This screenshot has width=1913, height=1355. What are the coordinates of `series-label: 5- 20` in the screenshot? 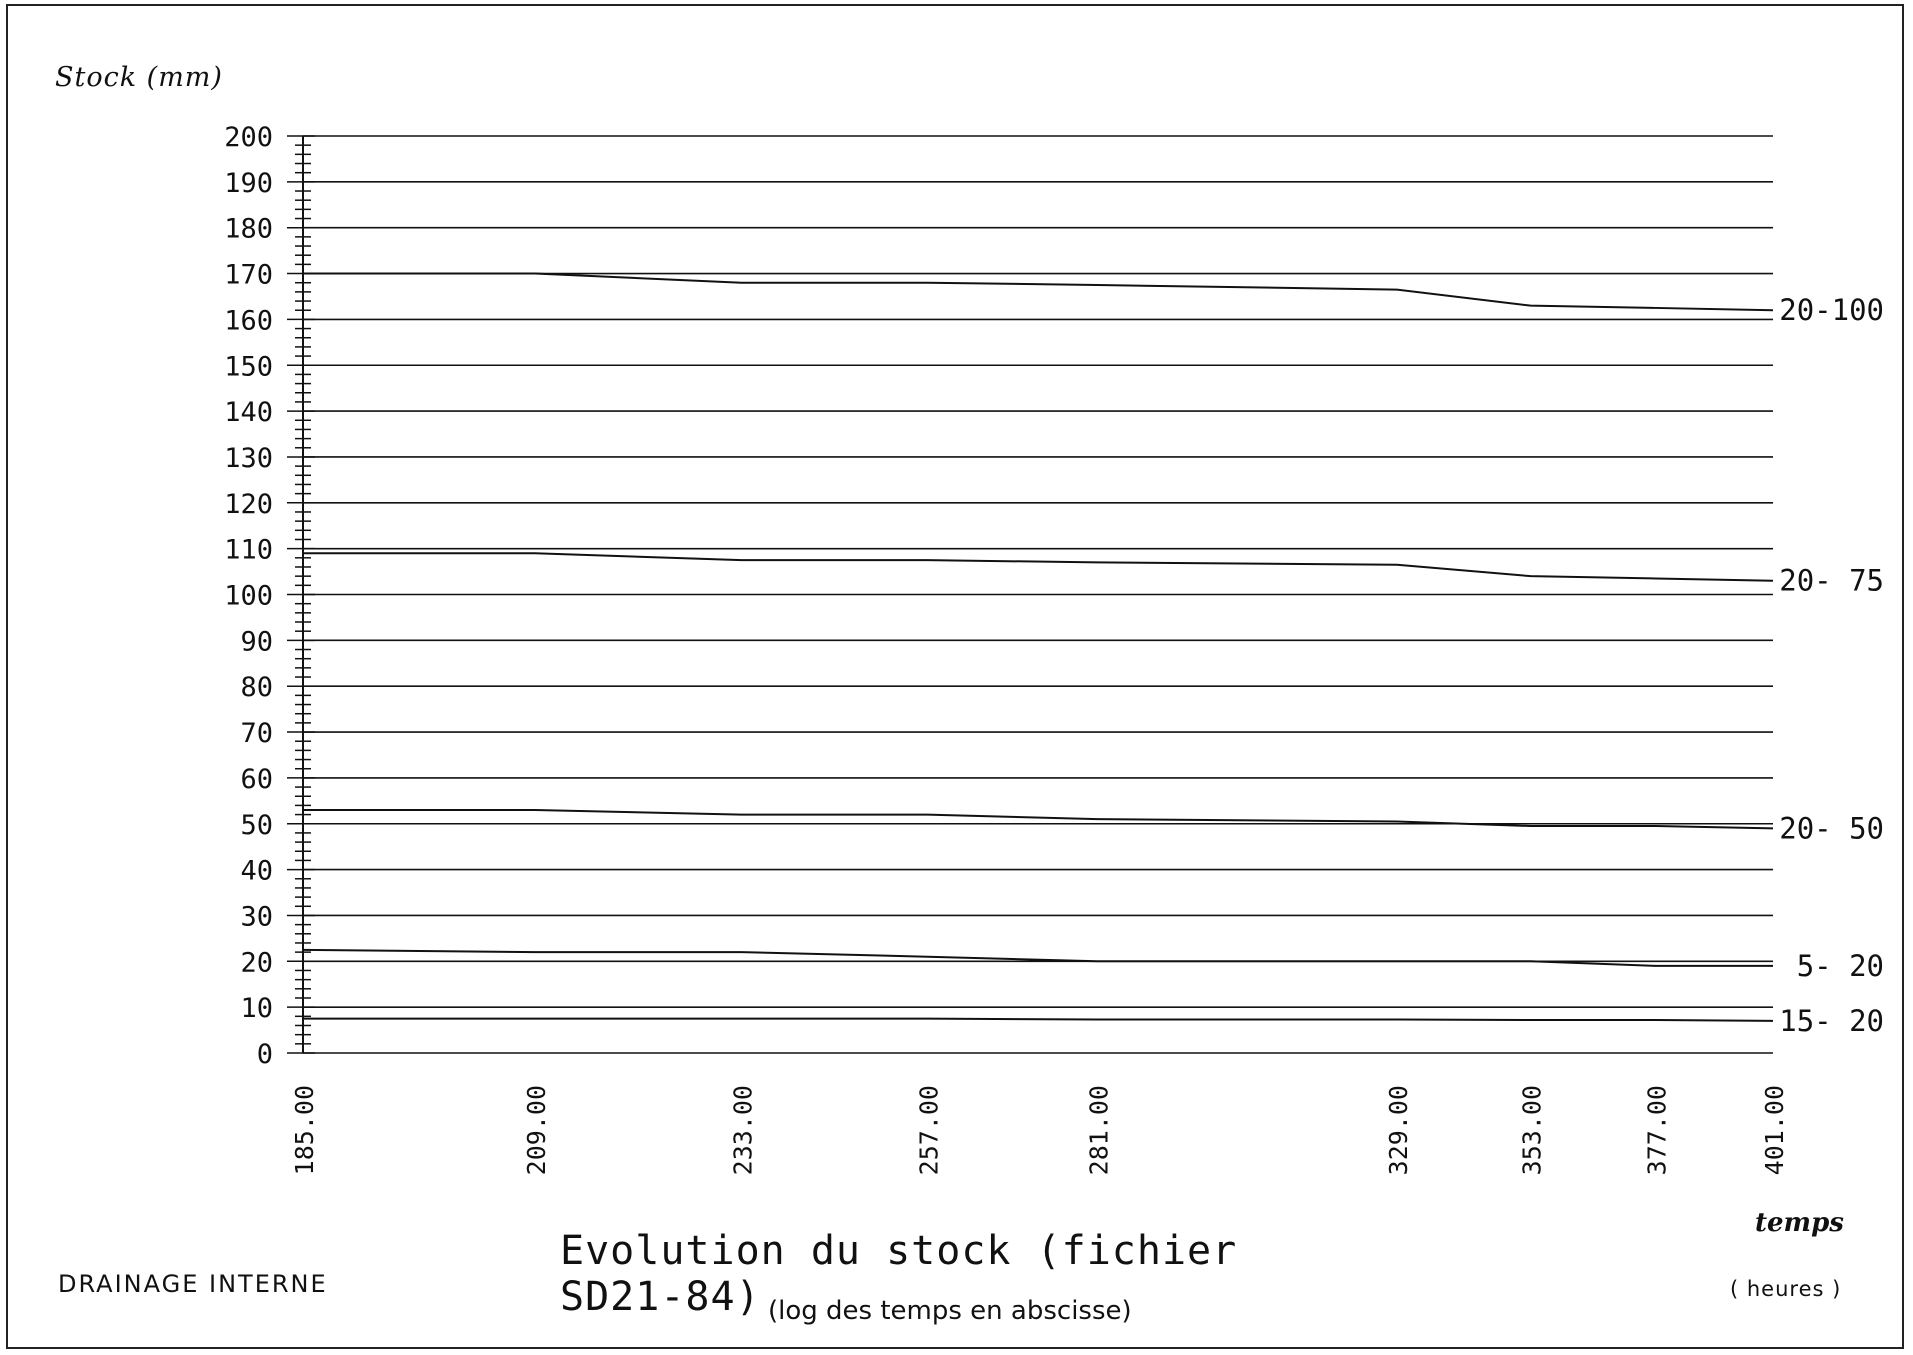 It's located at (1840, 966).